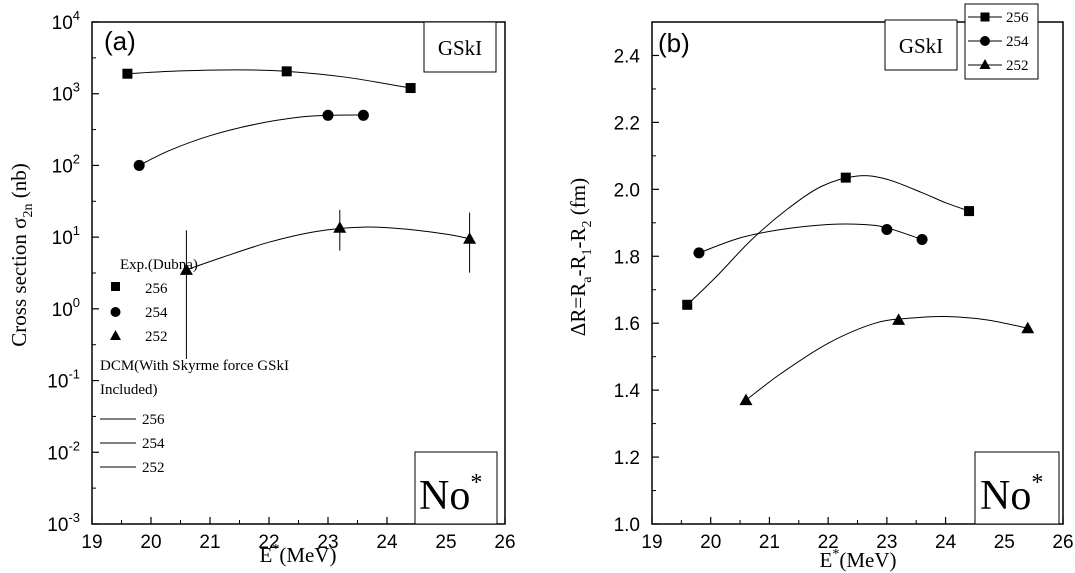 Image resolution: width=1075 pixels, height=573 pixels. What do you see at coordinates (63, 523) in the screenshot?
I see `y-tick-label: 10⁻³` at bounding box center [63, 523].